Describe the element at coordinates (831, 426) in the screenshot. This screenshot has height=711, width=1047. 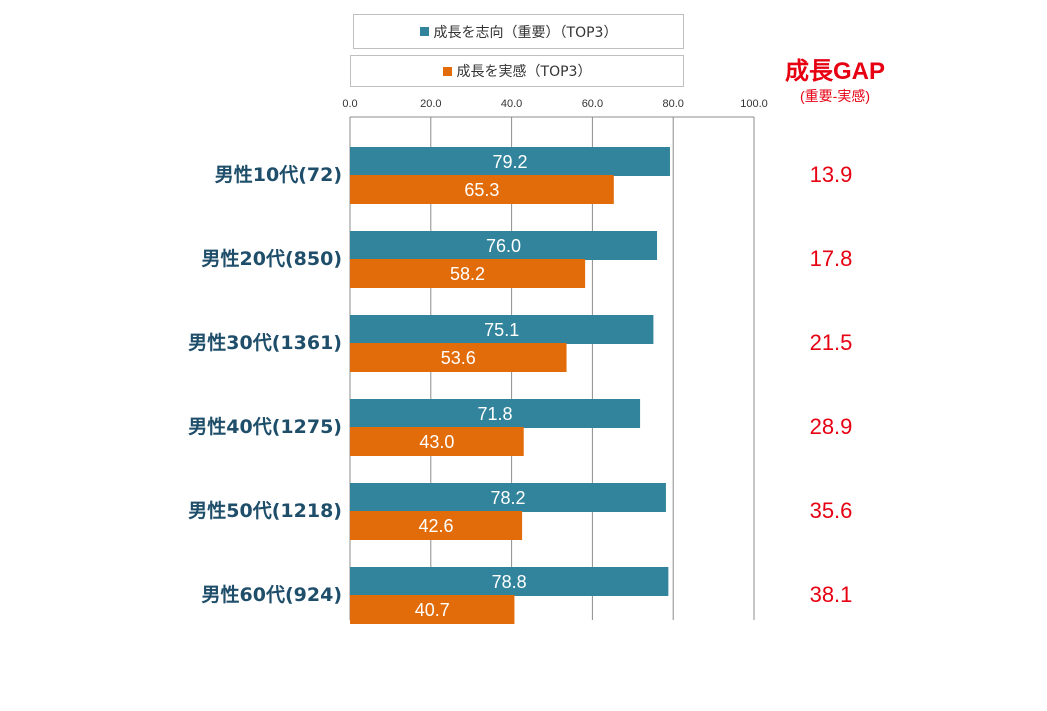
I see `gap-value: 28.9` at that location.